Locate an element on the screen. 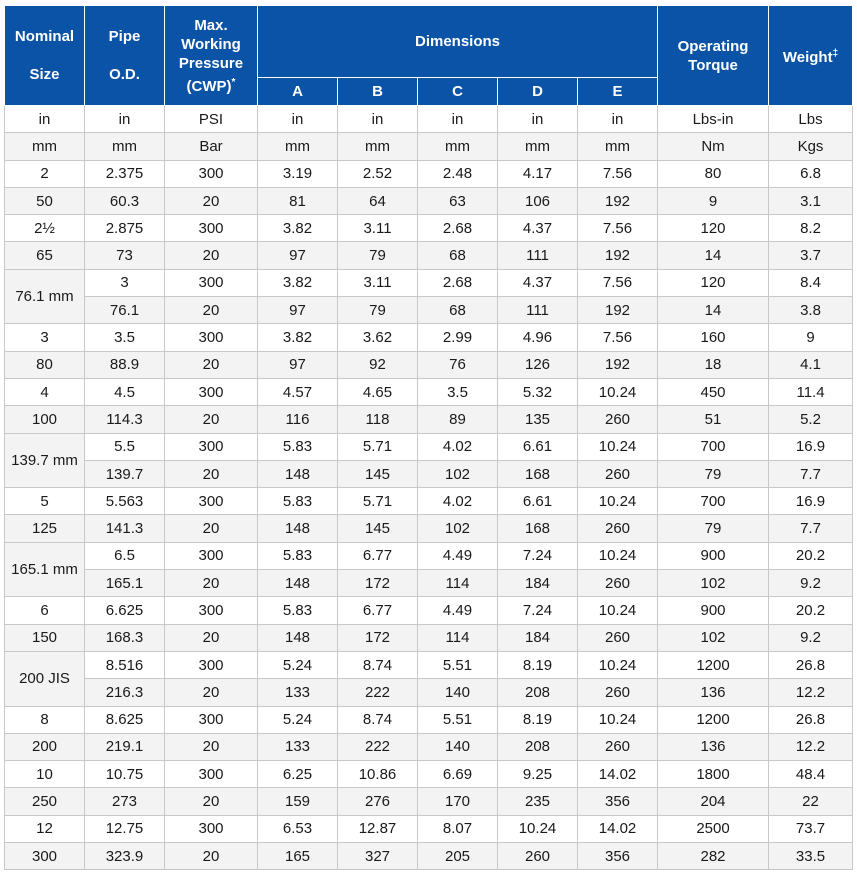  value-cell: 2.68 is located at coordinates (457, 283).